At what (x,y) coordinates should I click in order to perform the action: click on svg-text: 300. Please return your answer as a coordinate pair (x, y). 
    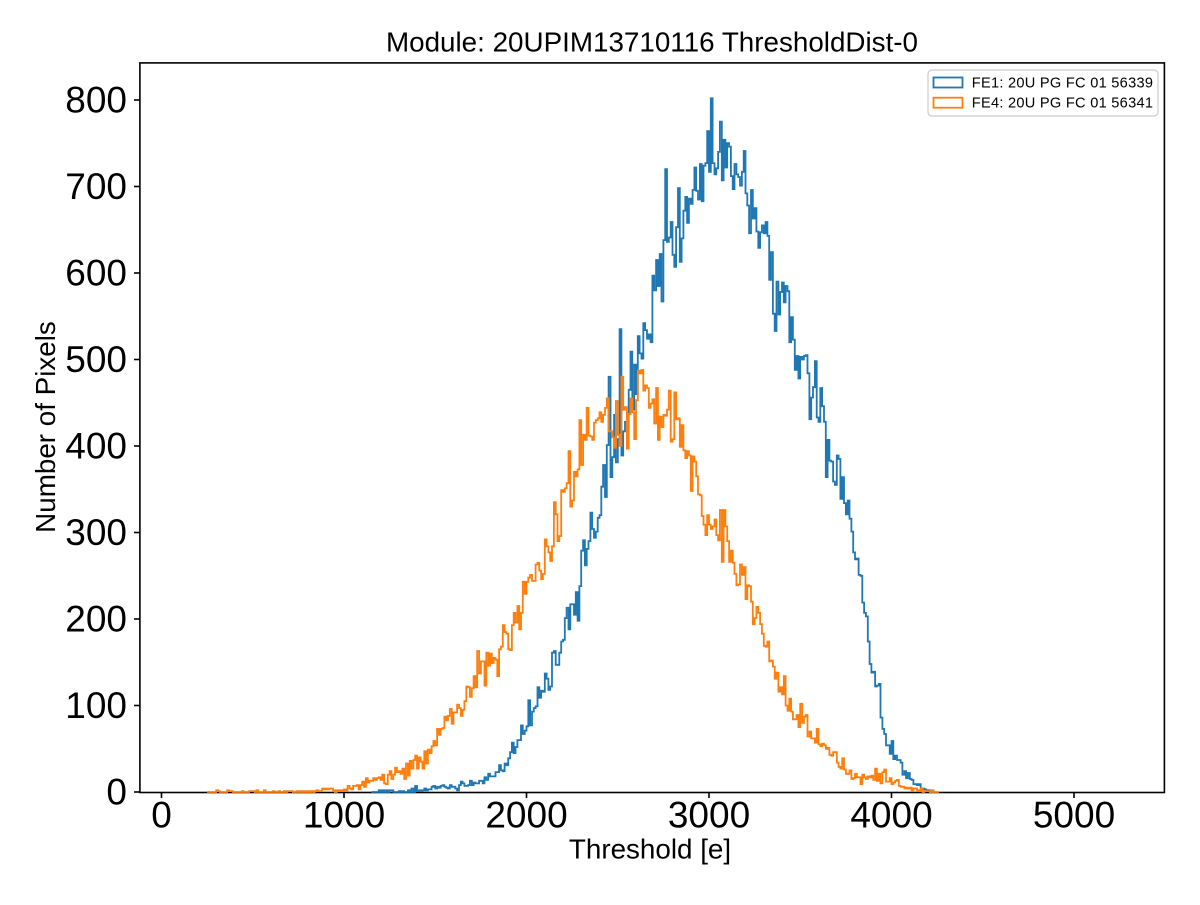
    Looking at the image, I should click on (96, 532).